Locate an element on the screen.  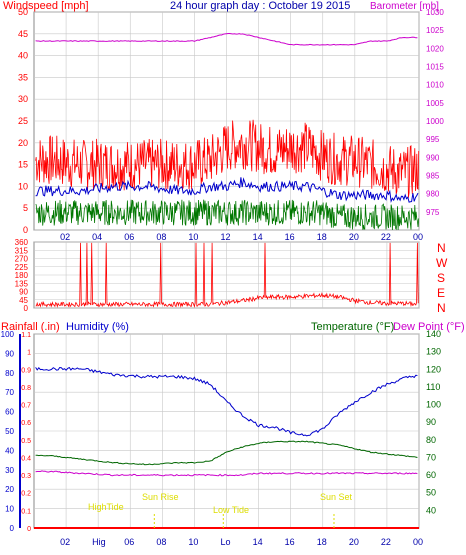
rain-tick-label: 1.1 is located at coordinates (26, 335).